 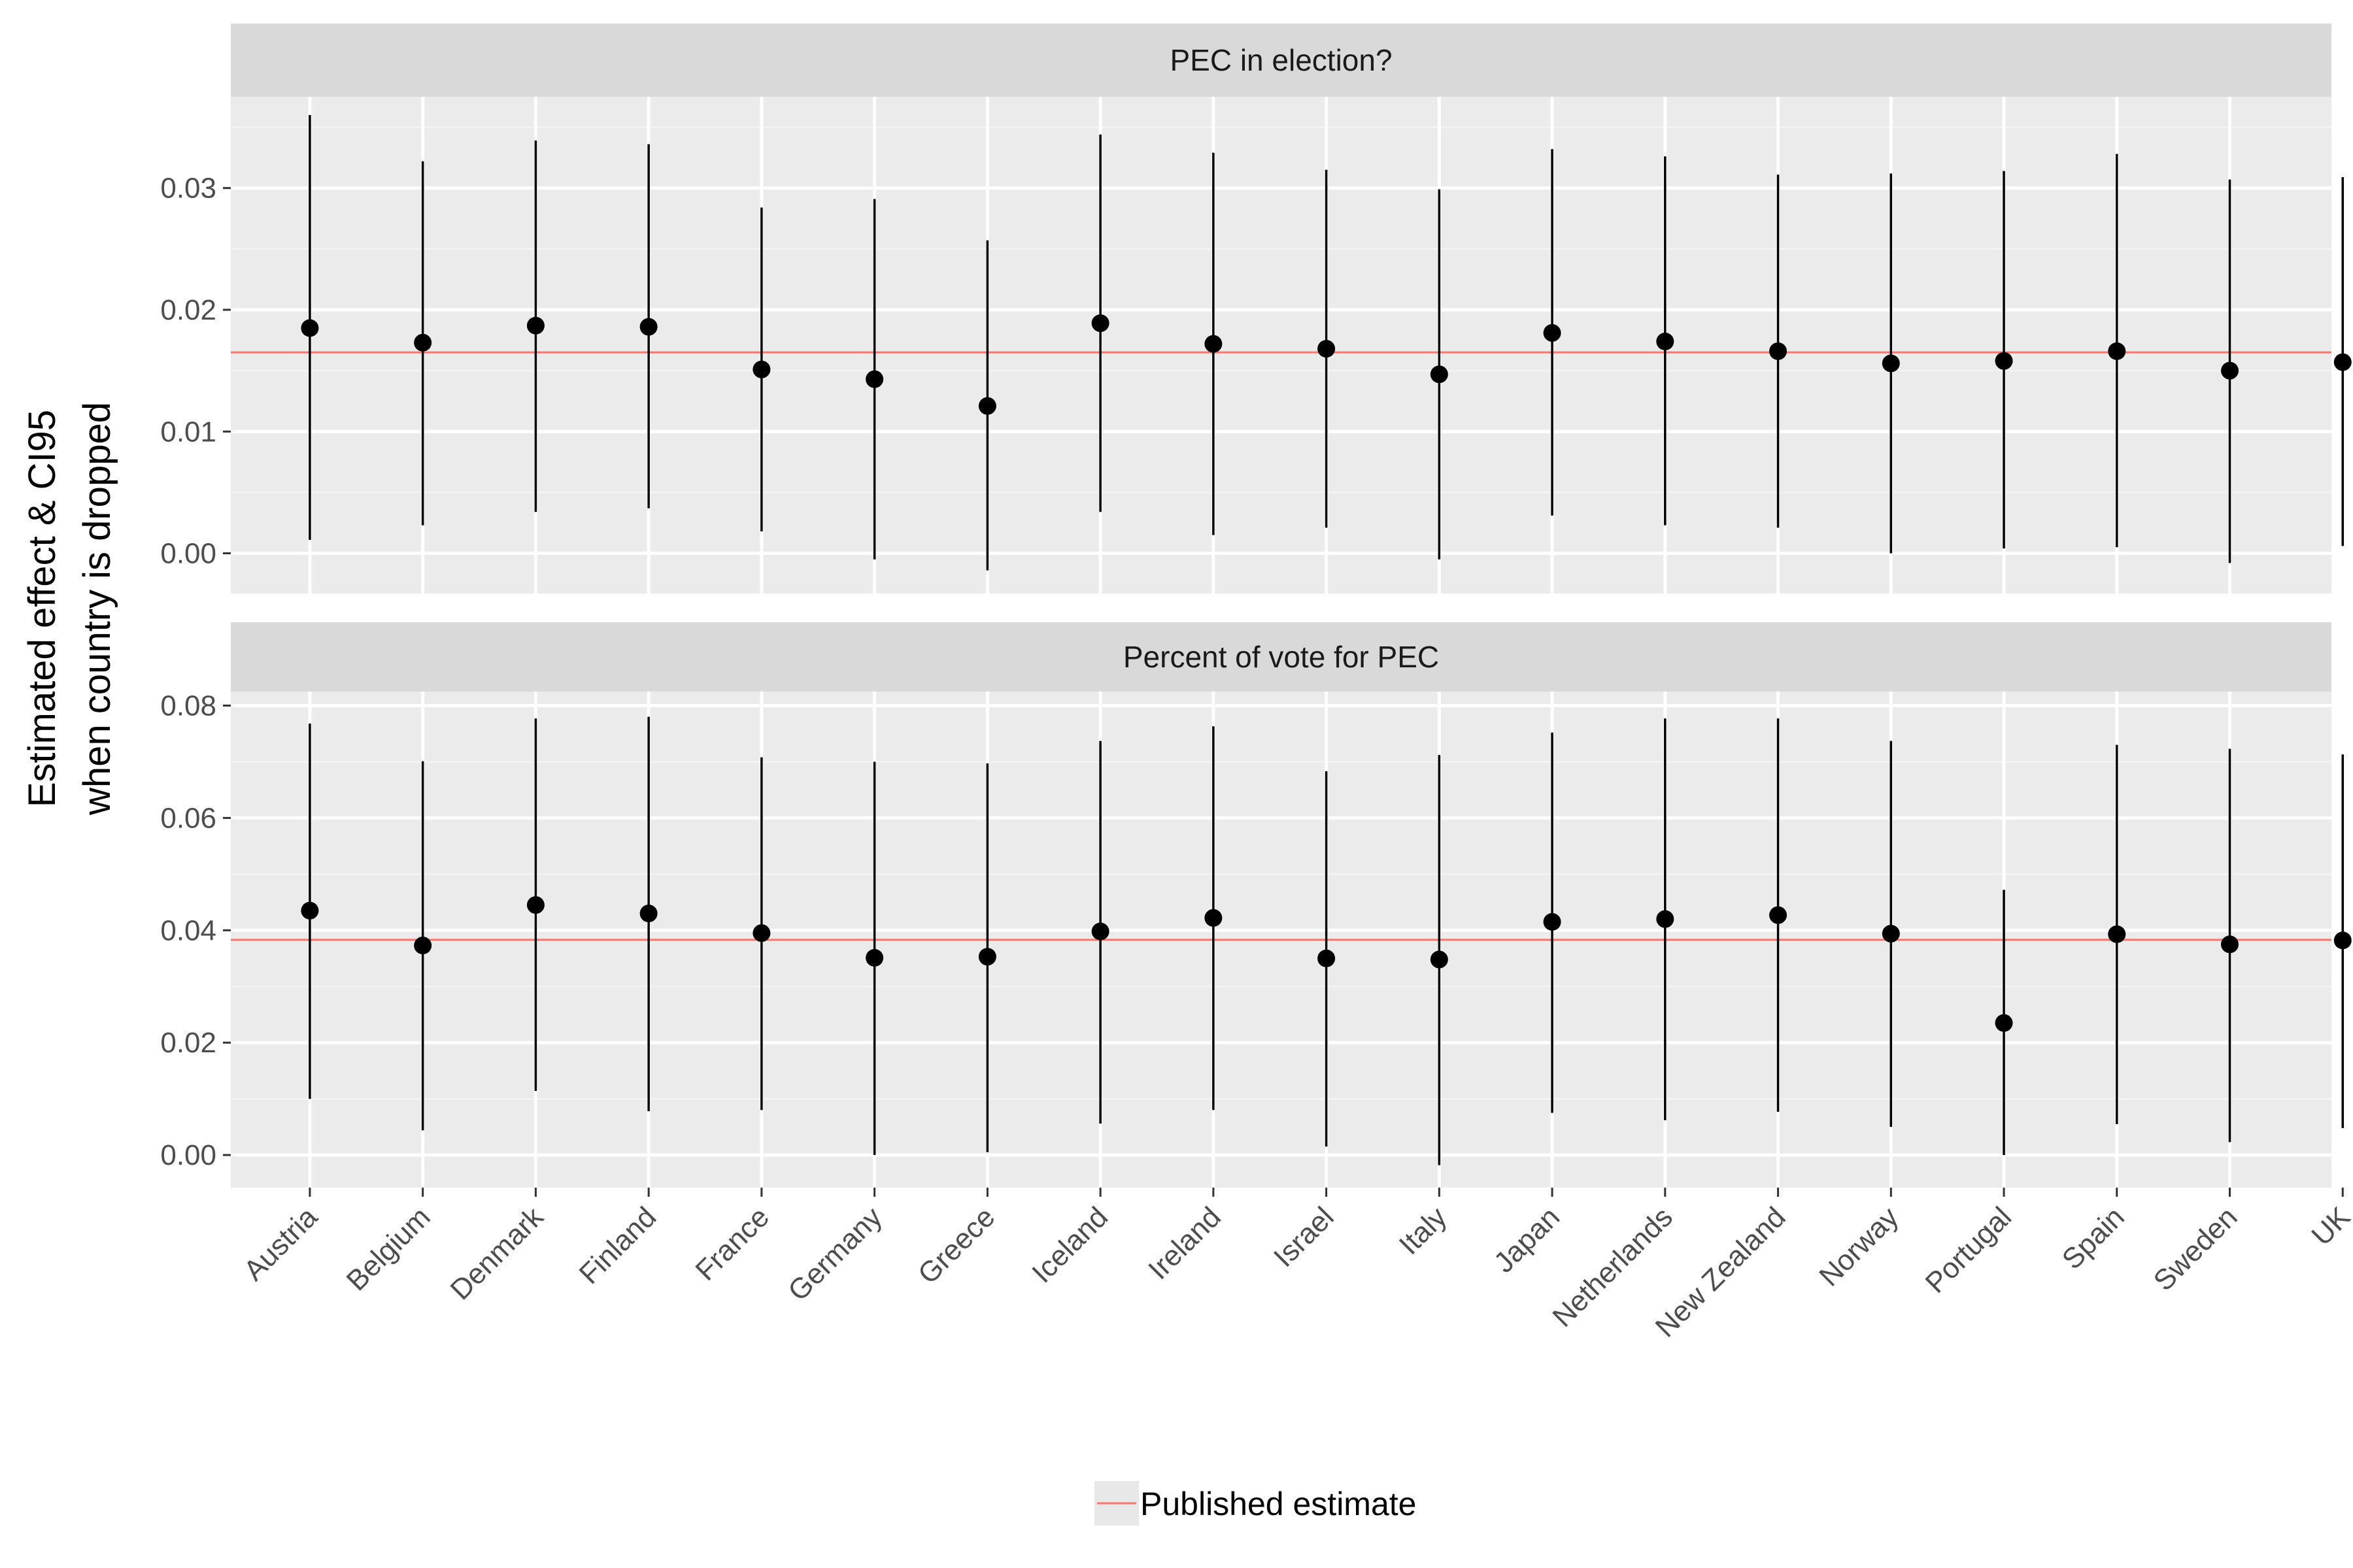 I want to click on x-tick-label: Denmark, so click(x=497, y=1254).